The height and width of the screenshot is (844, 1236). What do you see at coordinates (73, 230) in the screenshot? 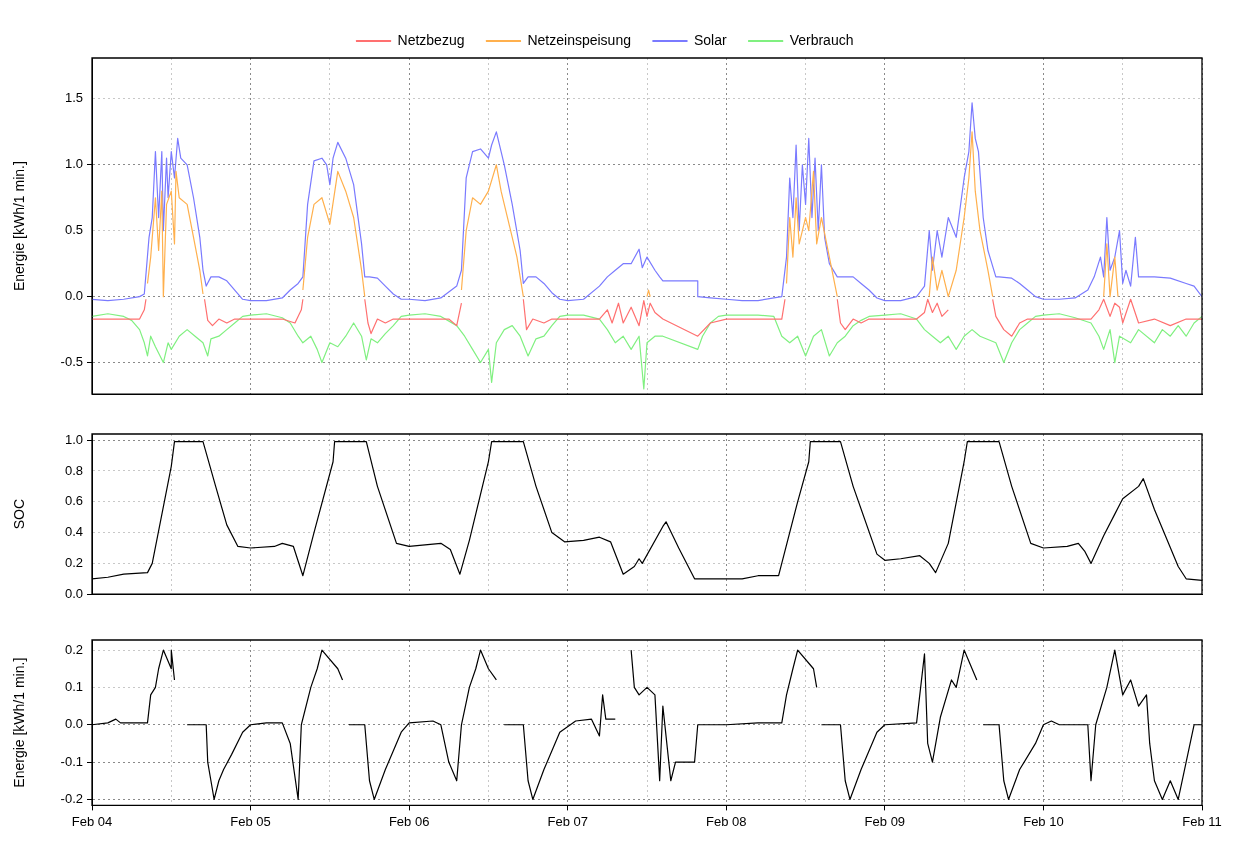
I see `y-tick-label: 0.5` at bounding box center [73, 230].